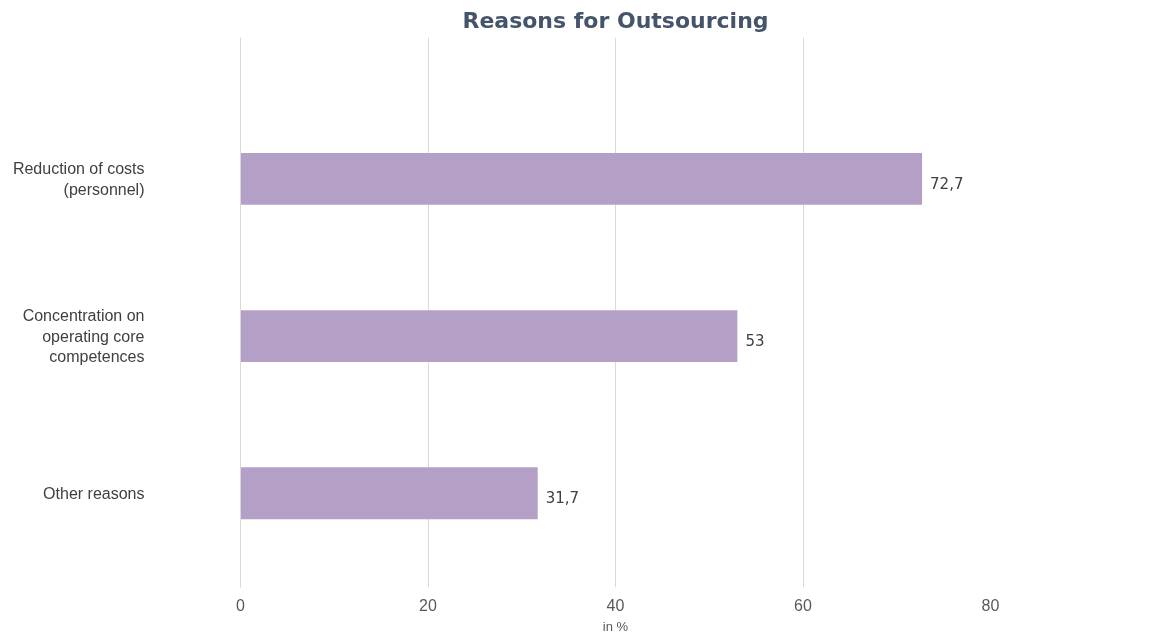  I want to click on data-label: 53, so click(755, 341).